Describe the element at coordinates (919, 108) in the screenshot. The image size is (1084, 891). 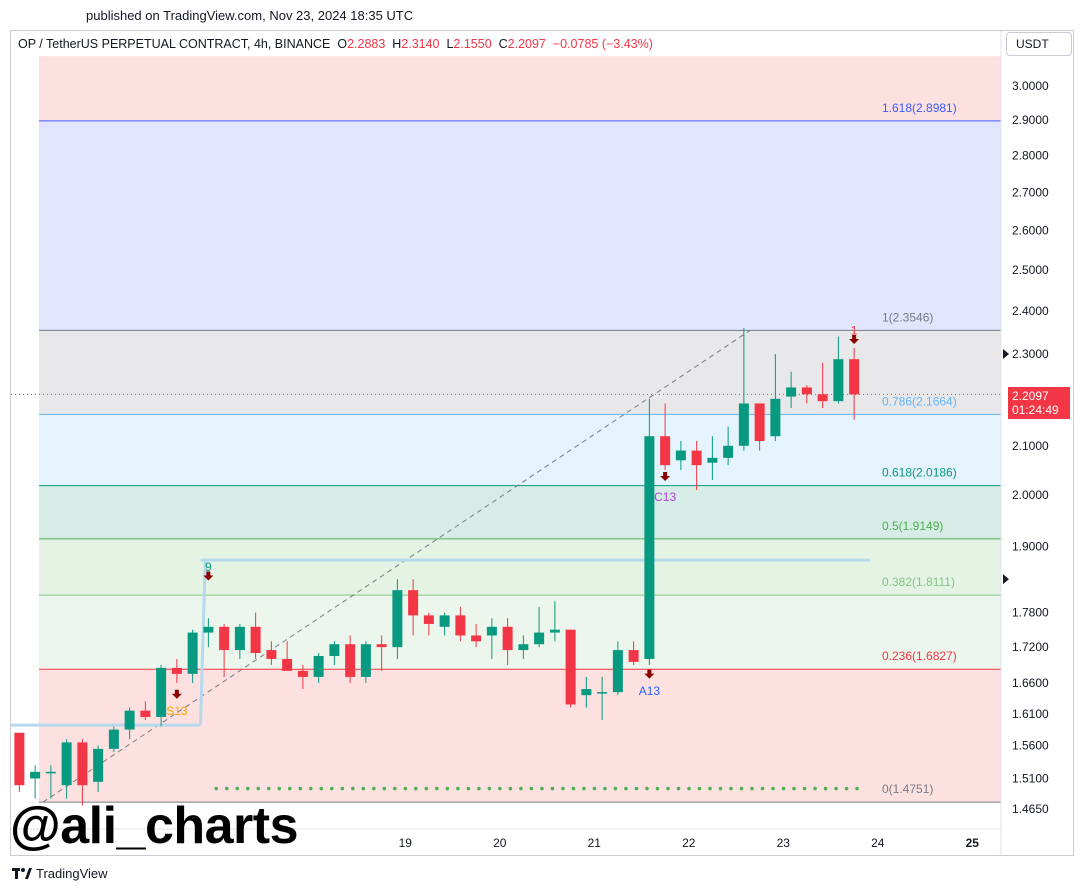
I see `fib-label-1.618: 1.618(2.8981)` at that location.